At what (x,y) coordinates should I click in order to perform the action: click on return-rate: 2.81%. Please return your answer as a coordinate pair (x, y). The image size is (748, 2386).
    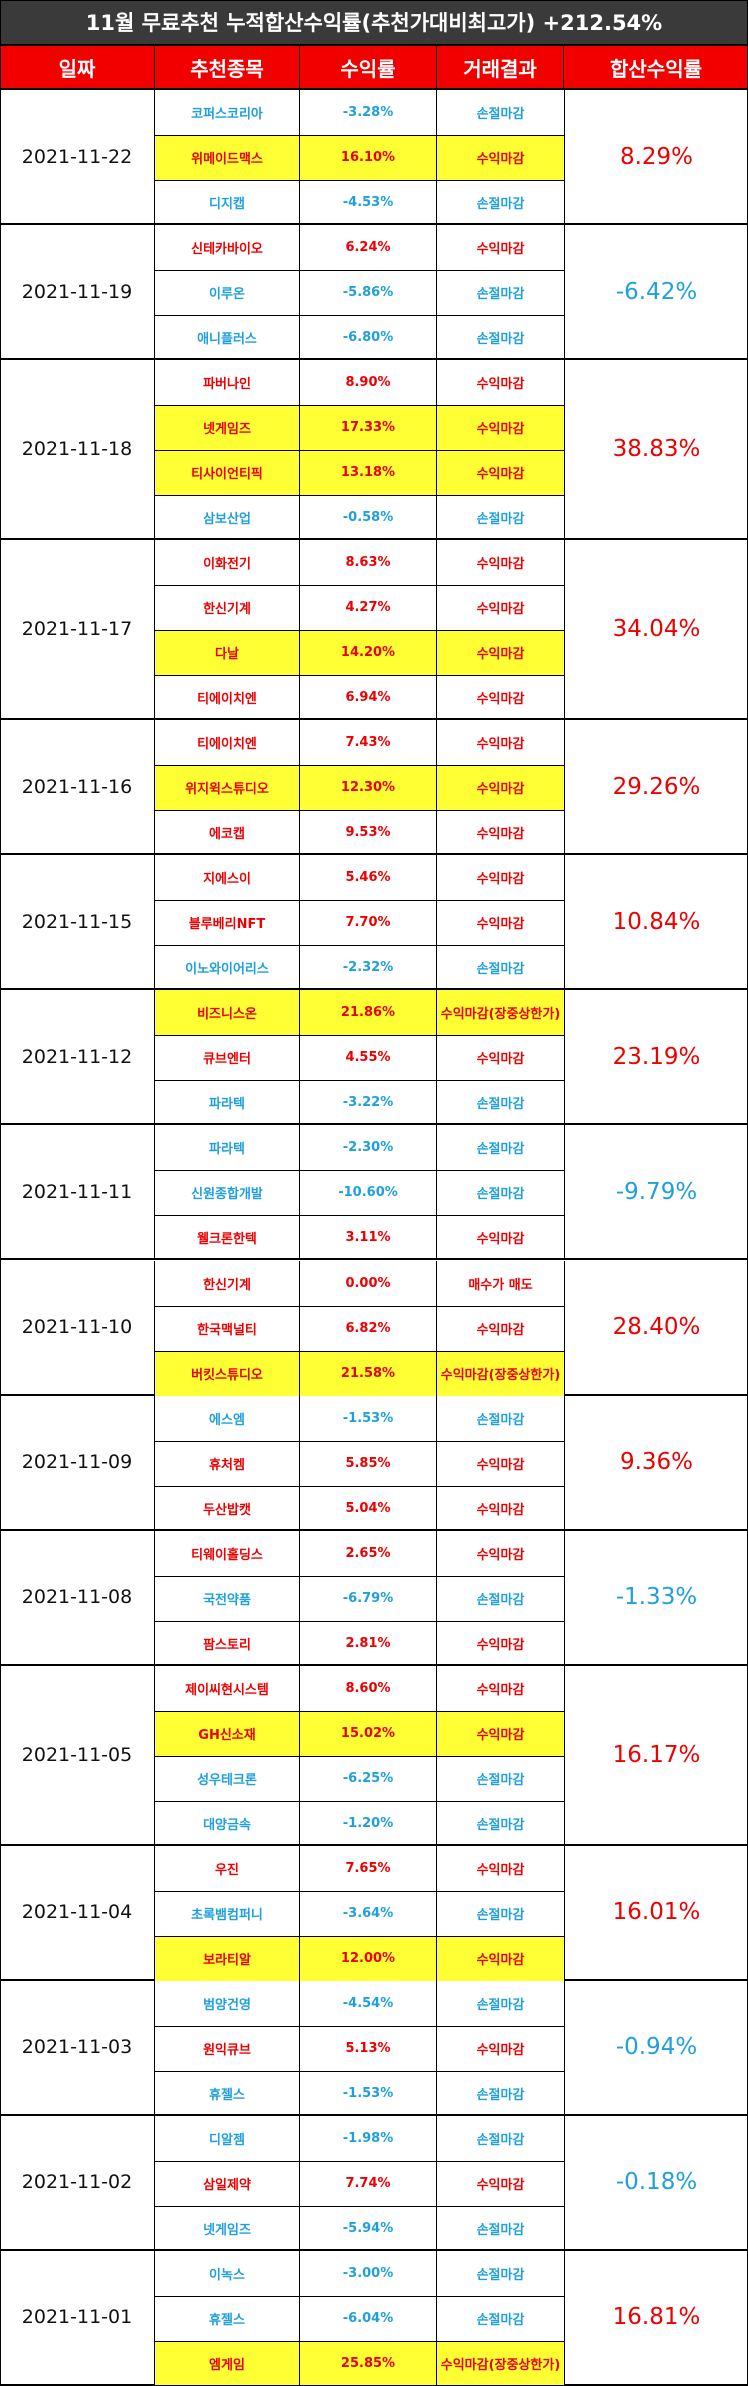
    Looking at the image, I should click on (368, 1643).